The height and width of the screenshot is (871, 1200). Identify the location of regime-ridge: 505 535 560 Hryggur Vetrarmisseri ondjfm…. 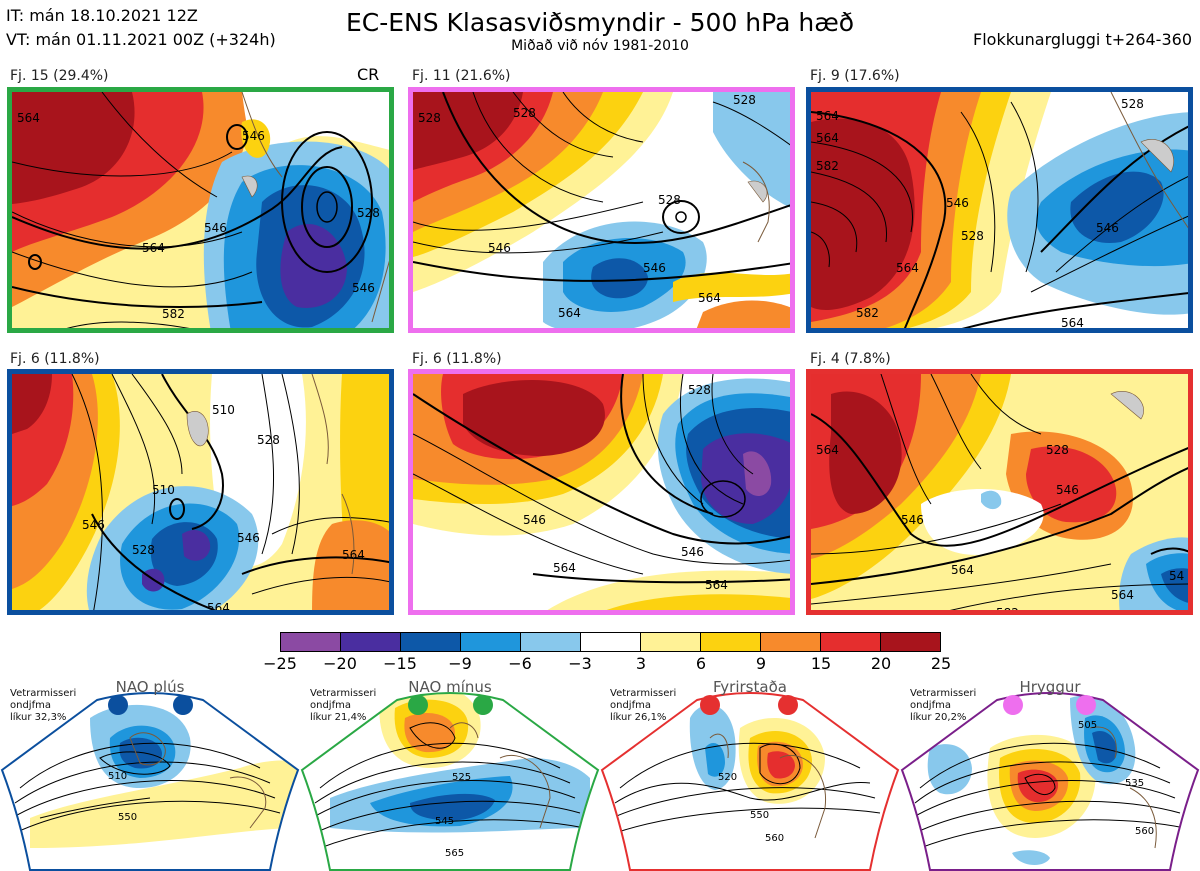
(1050, 774).